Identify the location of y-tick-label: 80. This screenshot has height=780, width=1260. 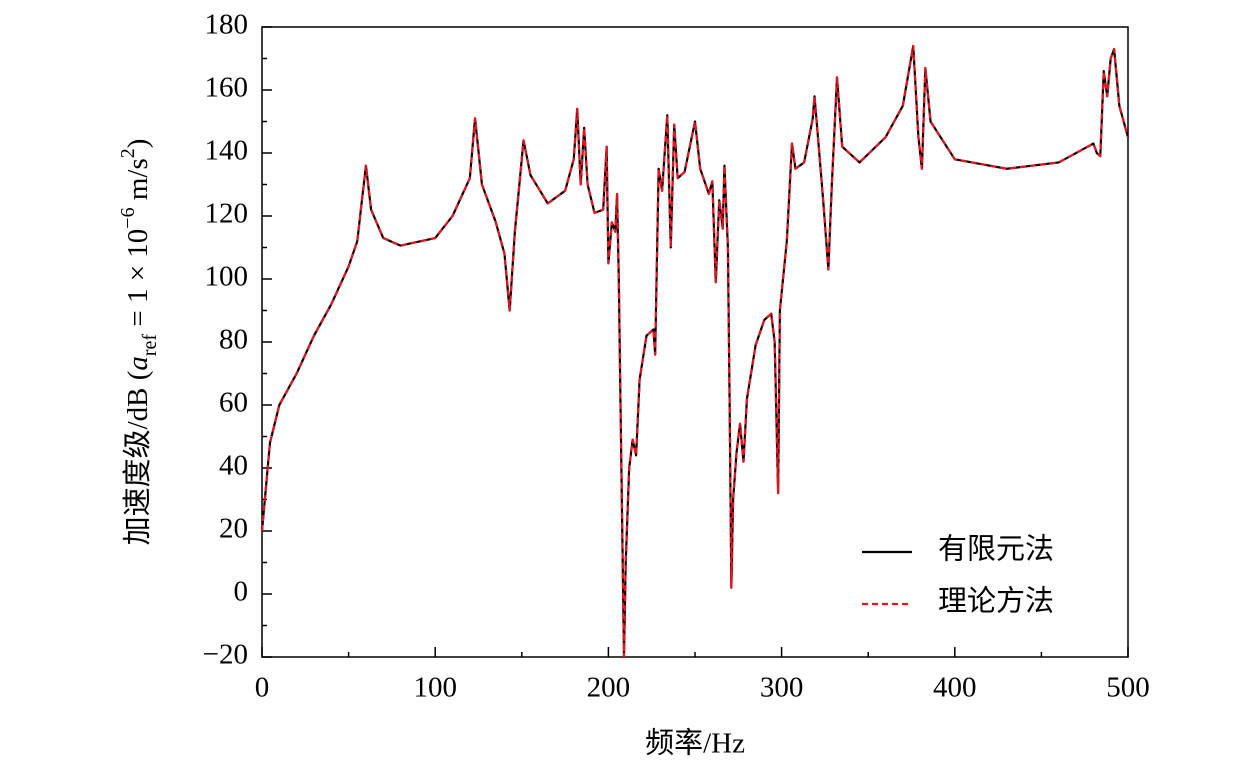
(233, 340).